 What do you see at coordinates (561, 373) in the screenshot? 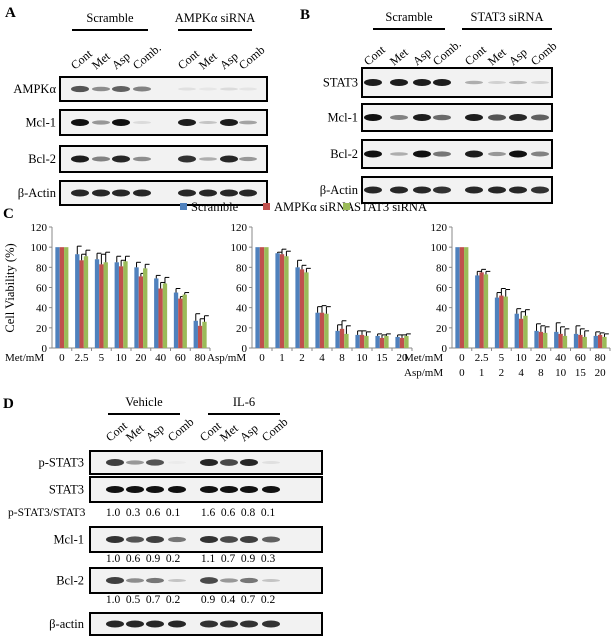
I see `x-tick-label-2: 10` at bounding box center [561, 373].